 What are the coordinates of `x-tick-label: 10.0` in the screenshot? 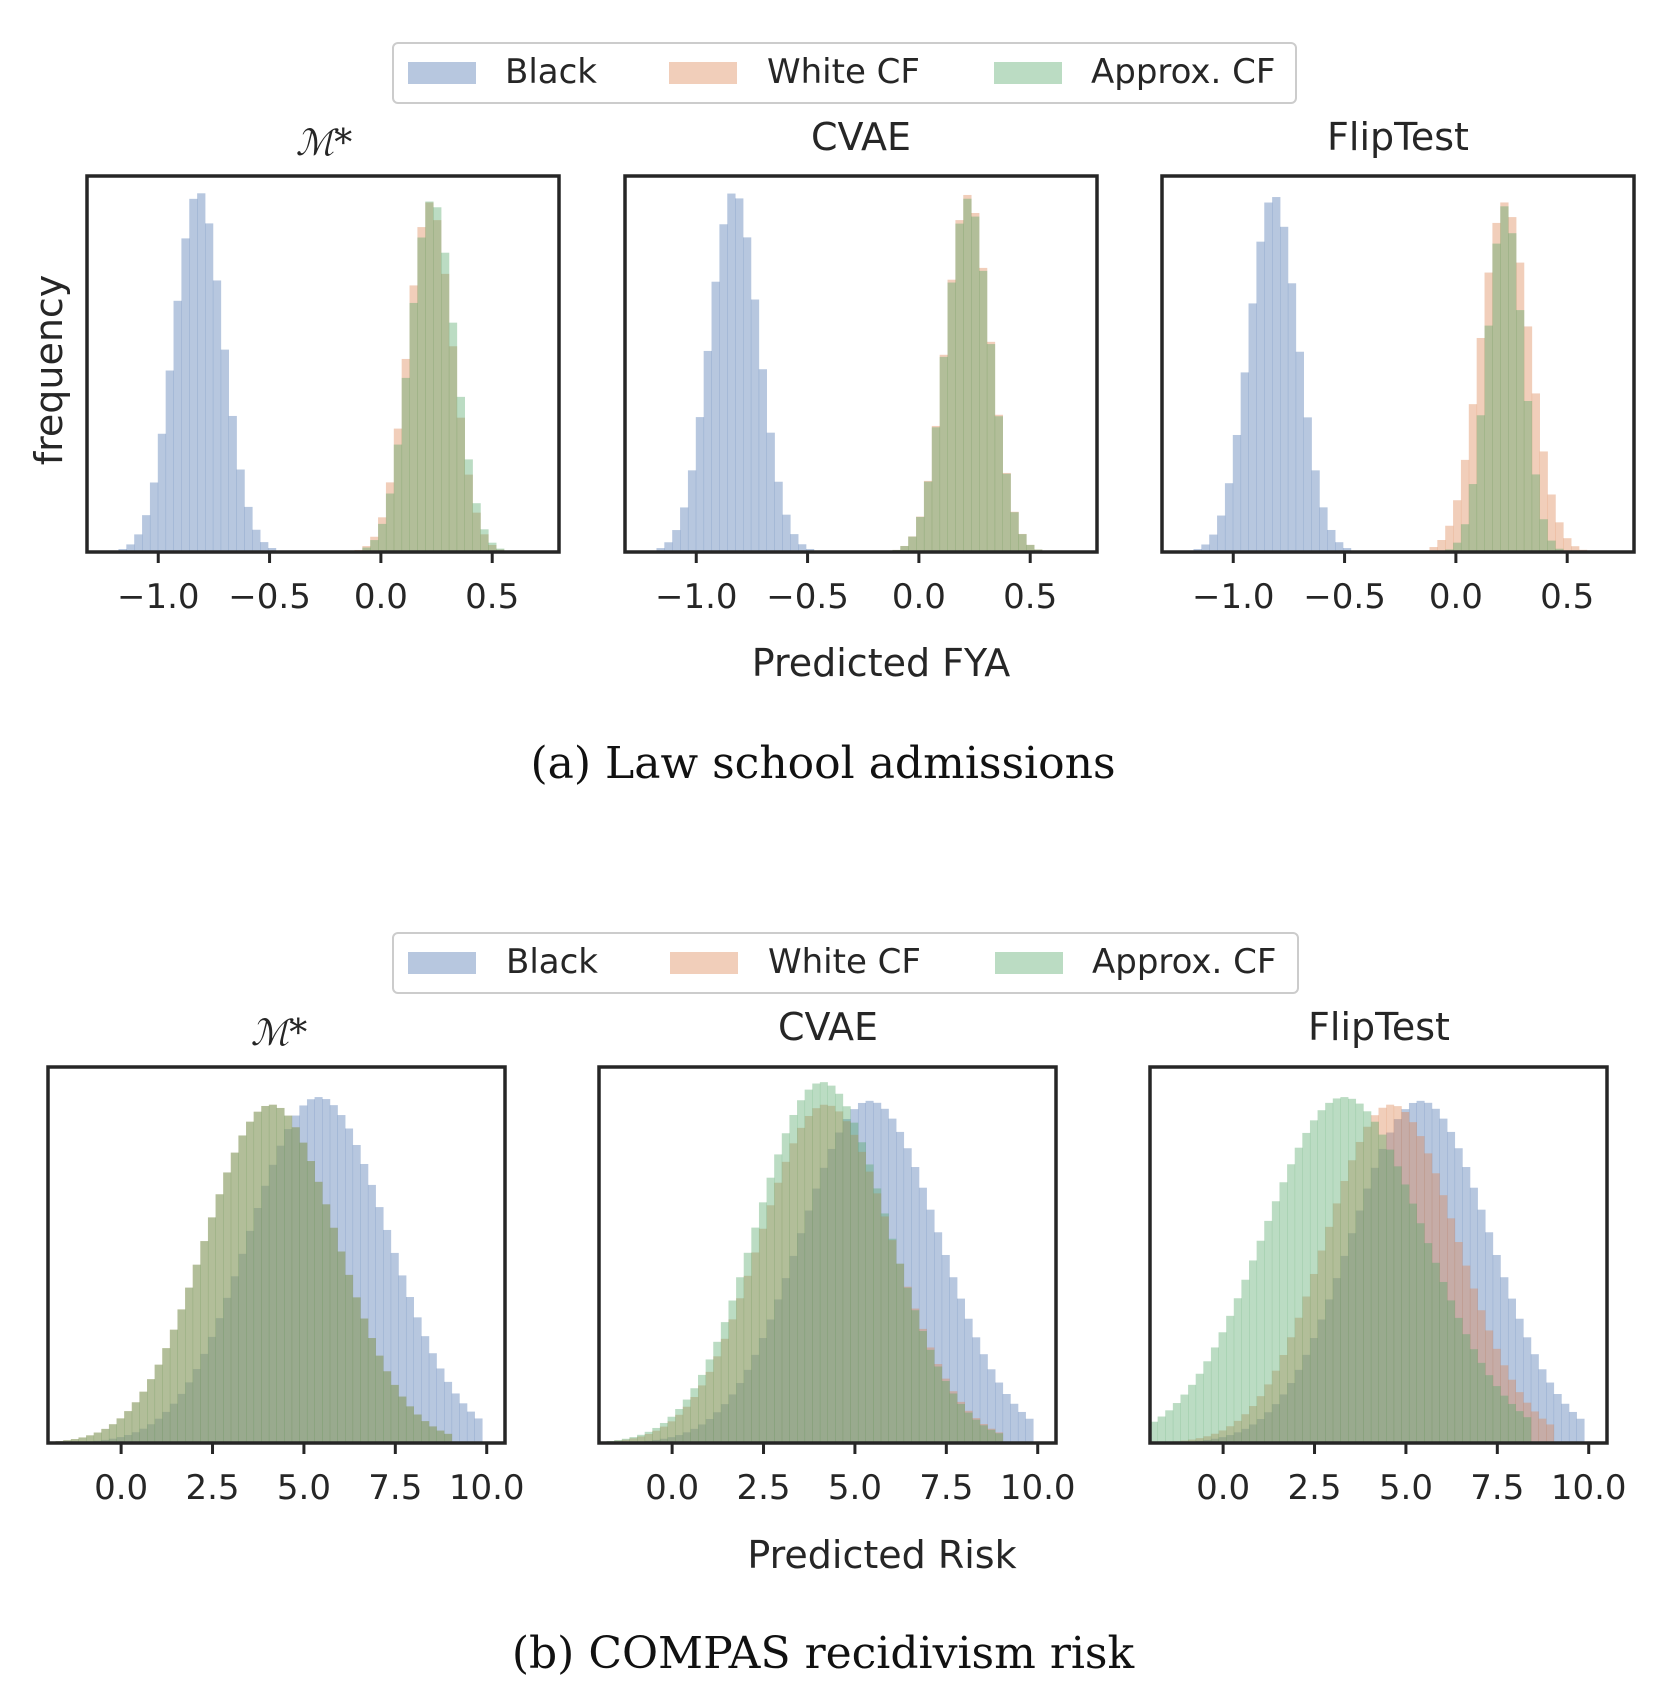 It's located at (1589, 1488).